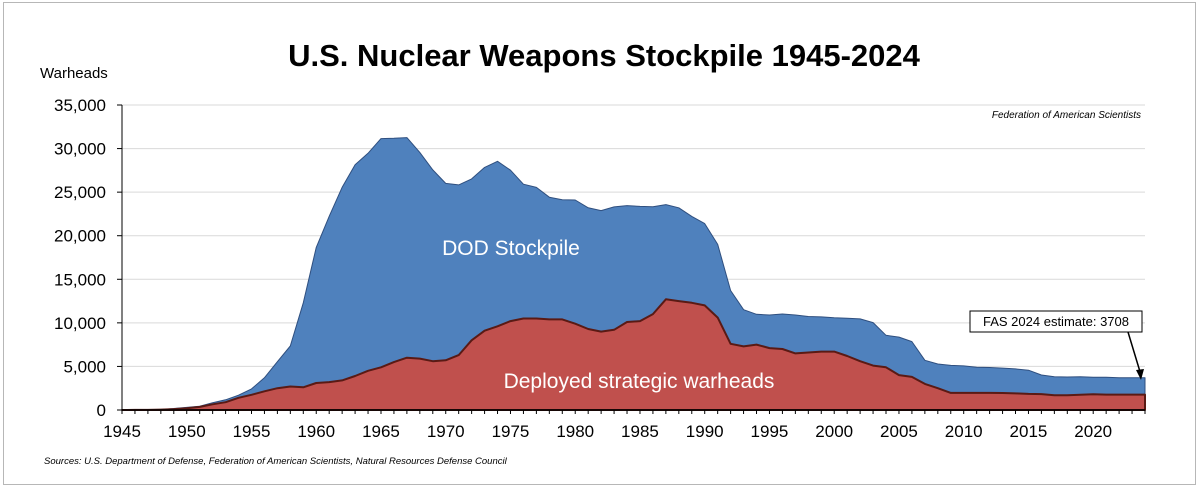  I want to click on x-tick-label: 1990, so click(705, 431).